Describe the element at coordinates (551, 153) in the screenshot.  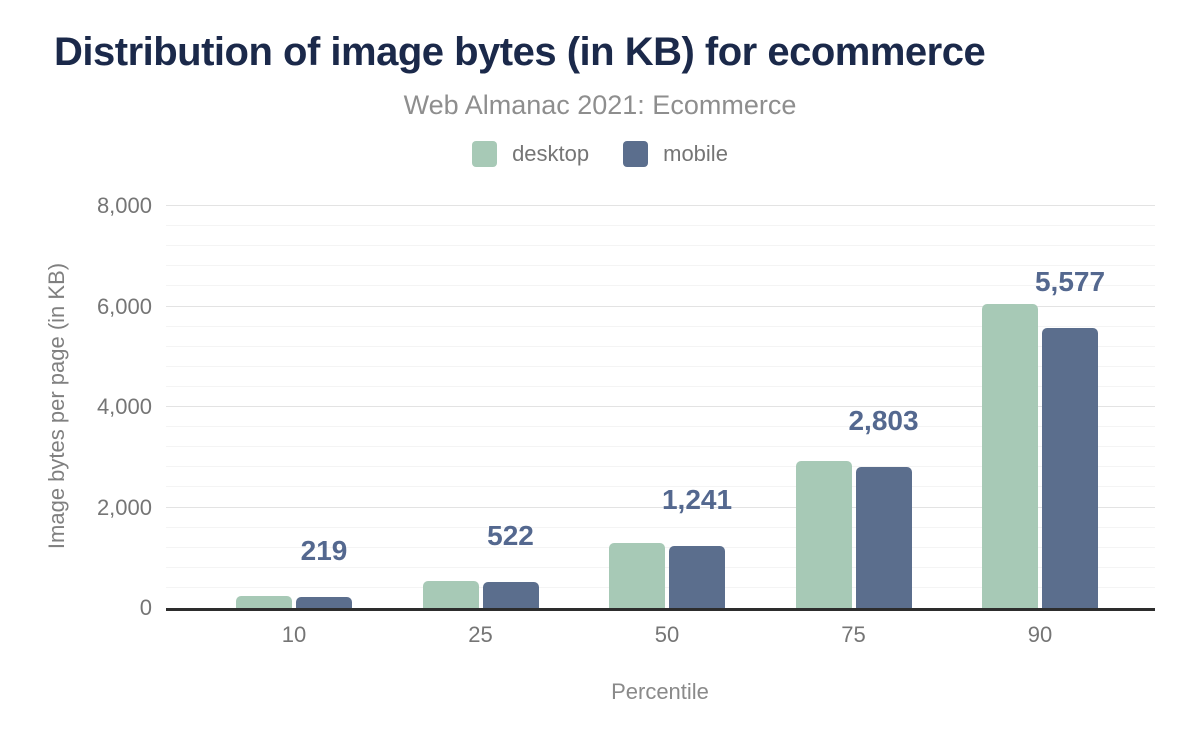
I see `legend-label-desktop: desktop` at that location.